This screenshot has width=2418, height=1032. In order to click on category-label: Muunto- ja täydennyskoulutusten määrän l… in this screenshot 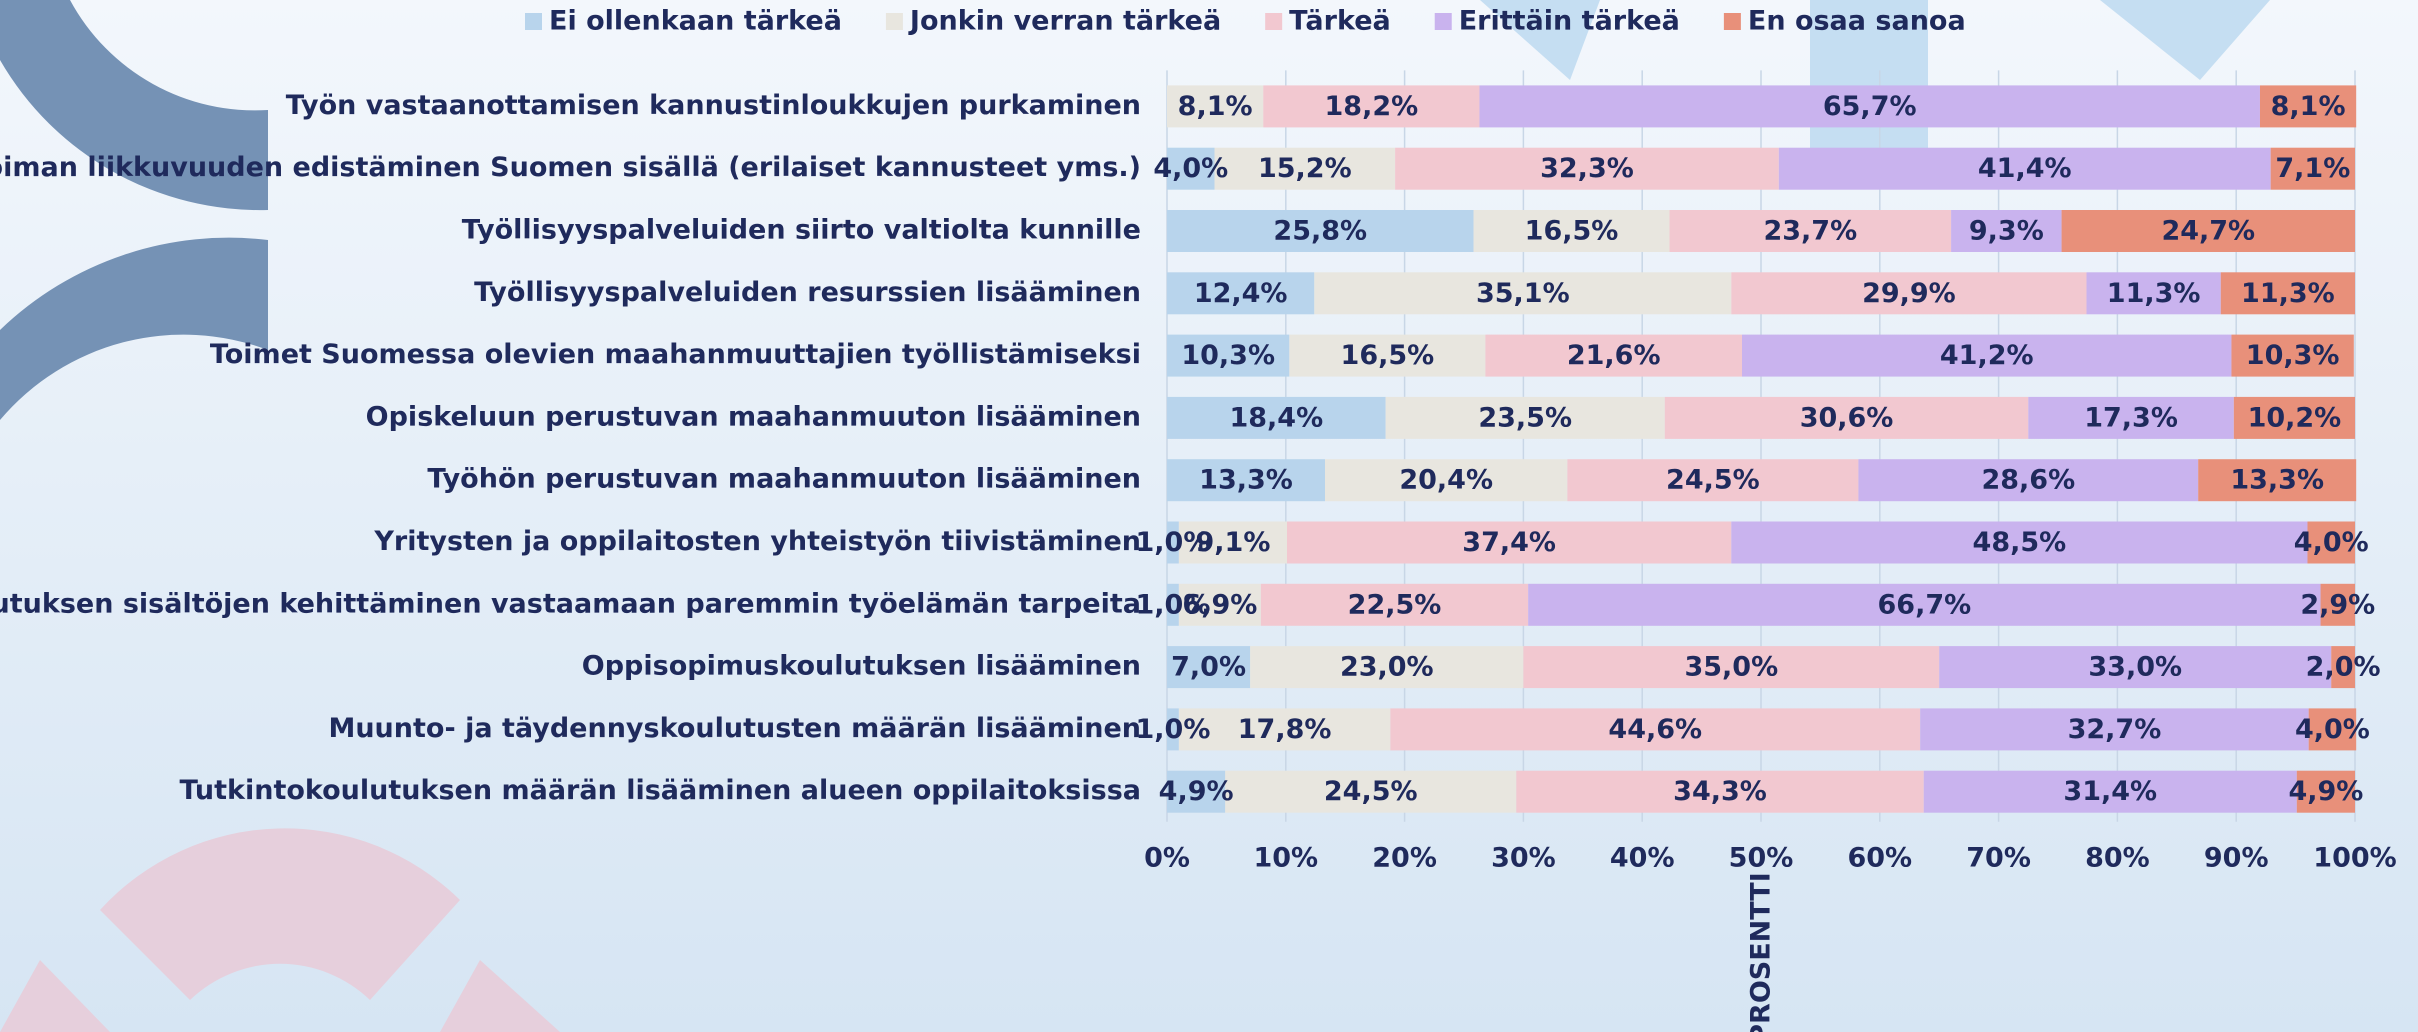, I will do `click(734, 728)`.